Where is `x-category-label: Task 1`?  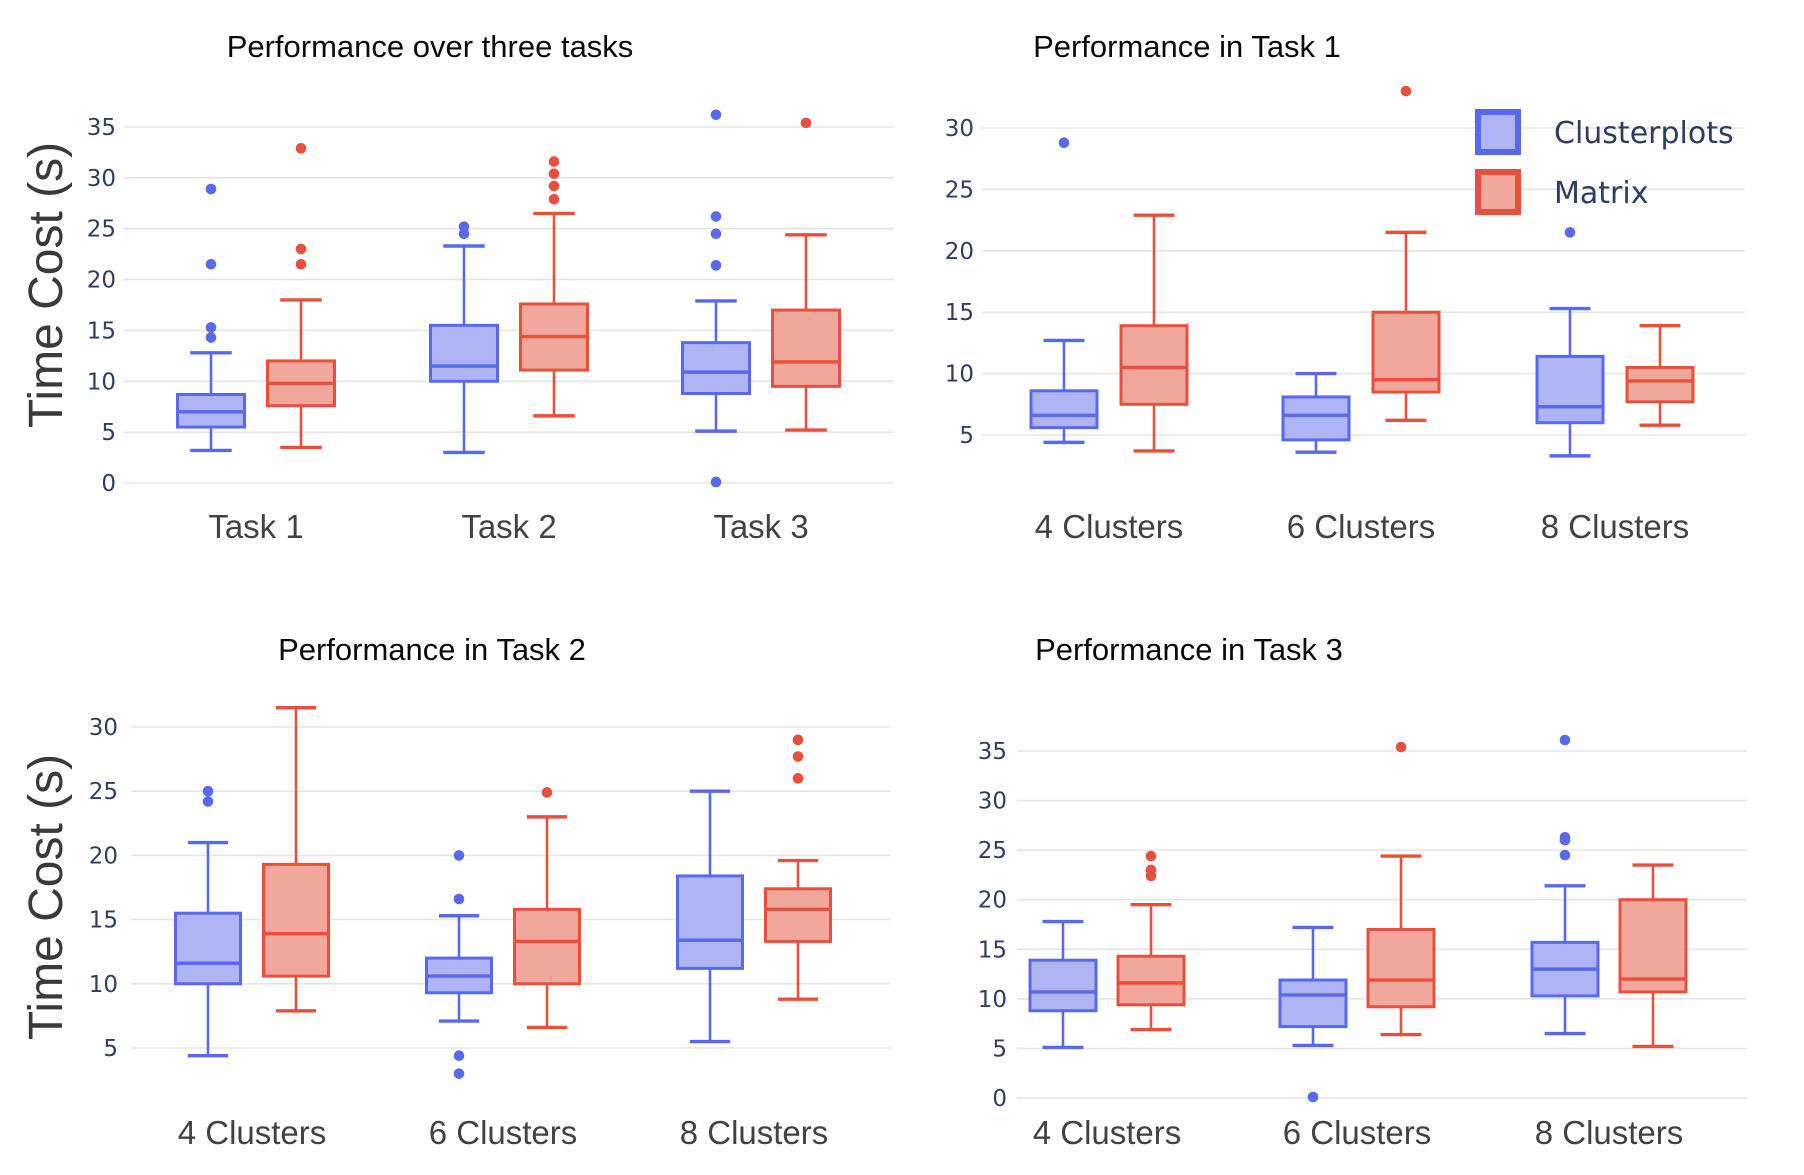 x-category-label: Task 1 is located at coordinates (255, 526).